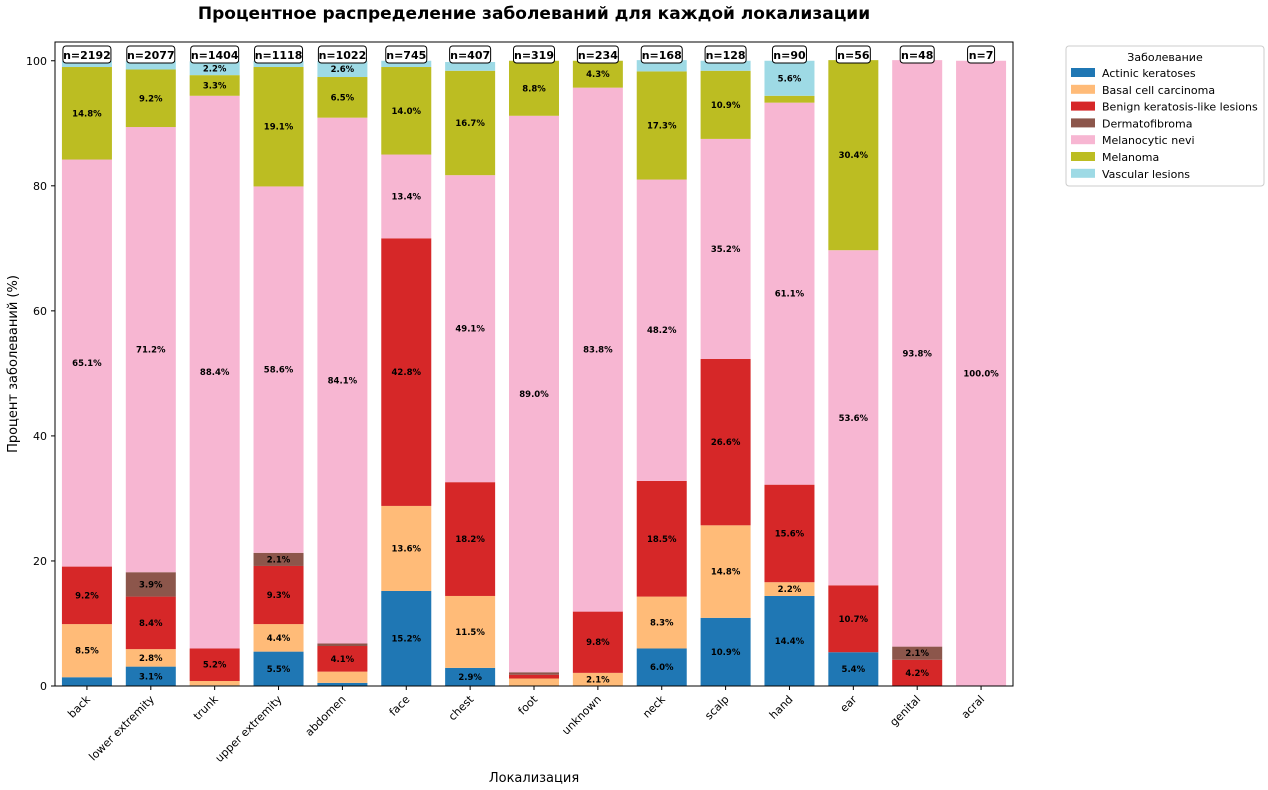 Image resolution: width=1268 pixels, height=790 pixels. What do you see at coordinates (121, 728) in the screenshot?
I see `x-tick-label: lower extremity` at bounding box center [121, 728].